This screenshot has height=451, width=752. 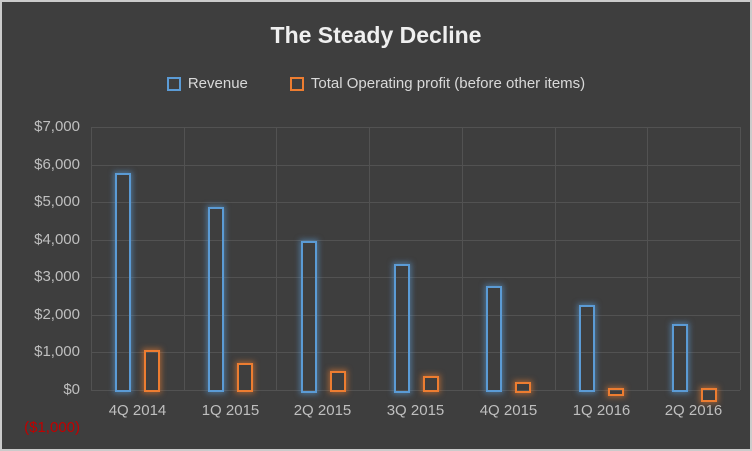 I want to click on legend-item-revenue: Revenue, so click(x=207, y=83).